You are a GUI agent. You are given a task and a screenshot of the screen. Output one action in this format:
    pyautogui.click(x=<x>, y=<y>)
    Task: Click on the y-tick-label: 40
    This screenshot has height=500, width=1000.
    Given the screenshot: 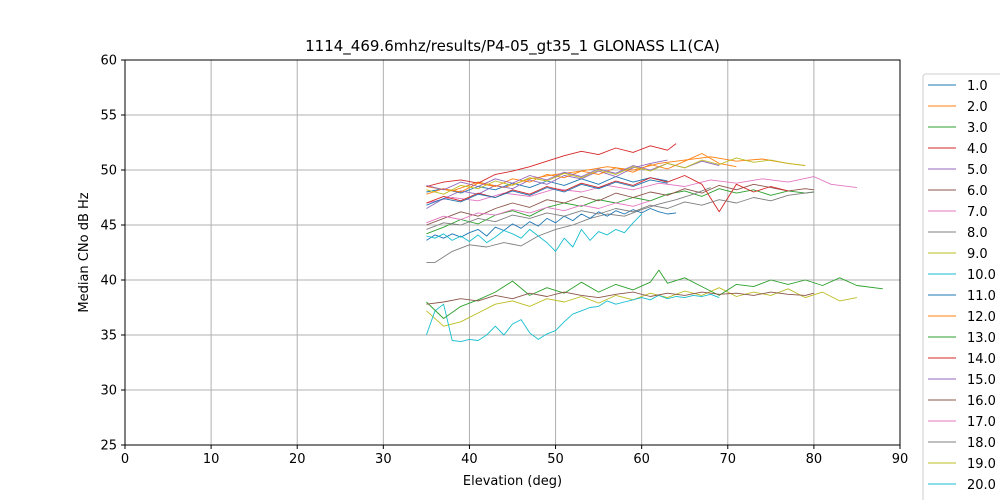 What is the action you would take?
    pyautogui.click(x=108, y=281)
    